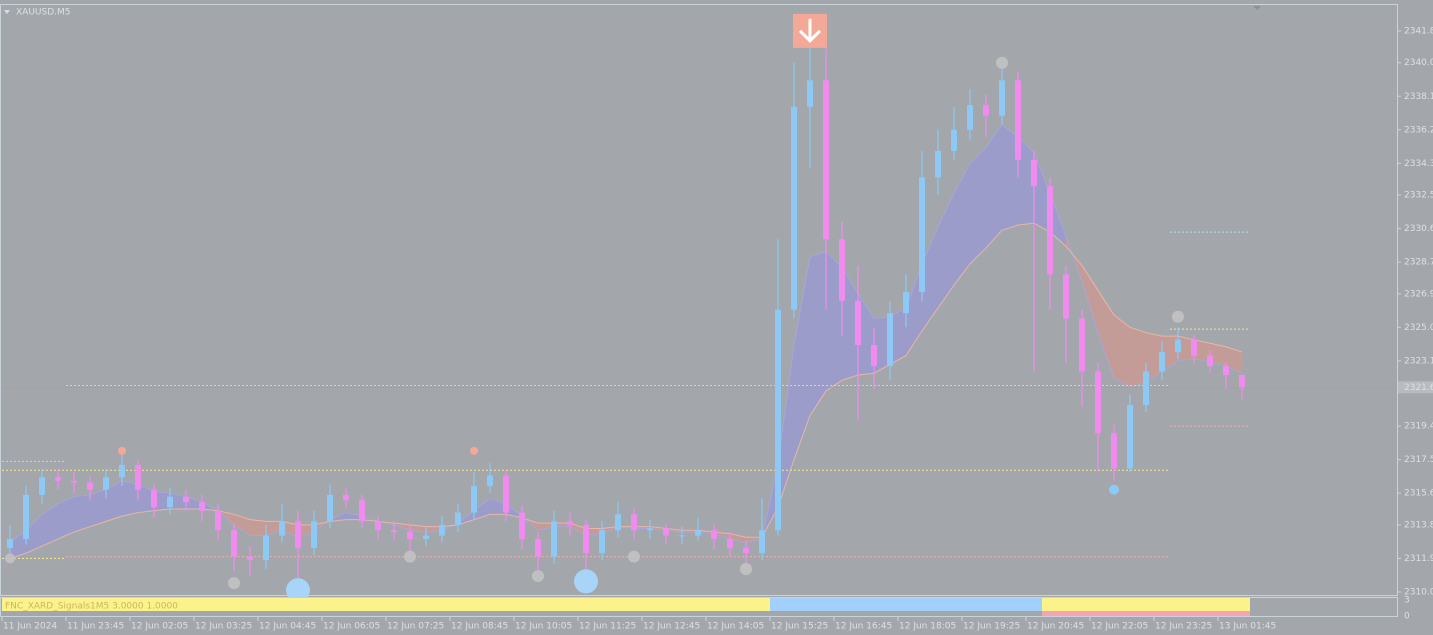 The image size is (1433, 635). I want to click on price-tag, so click(1415, 387).